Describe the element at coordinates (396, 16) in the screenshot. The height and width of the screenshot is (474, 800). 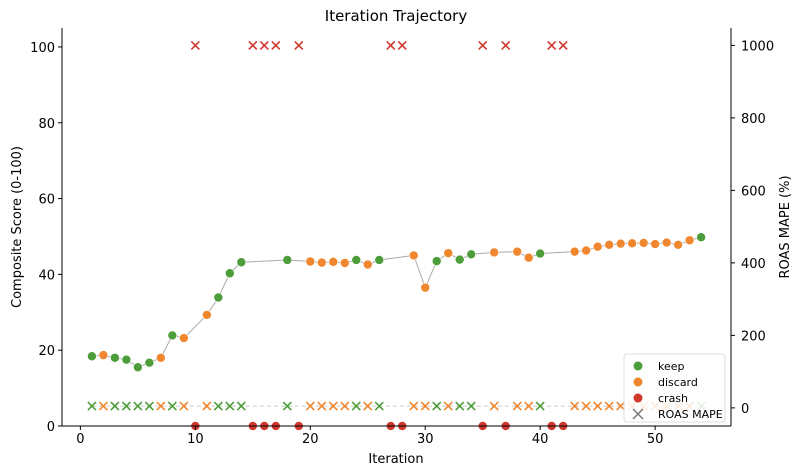
I see `chart-title: Iteration Trajectory` at that location.